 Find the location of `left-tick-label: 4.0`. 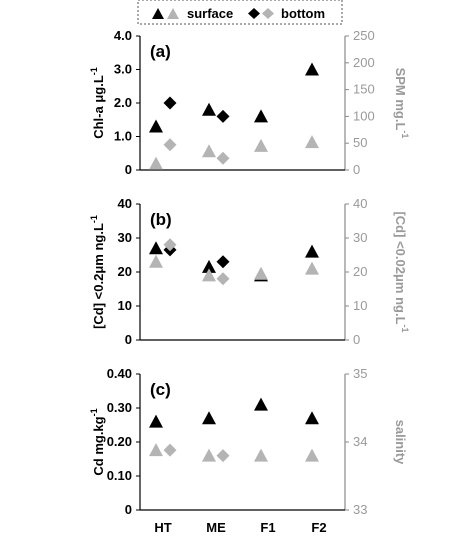

left-tick-label: 4.0 is located at coordinates (123, 35).